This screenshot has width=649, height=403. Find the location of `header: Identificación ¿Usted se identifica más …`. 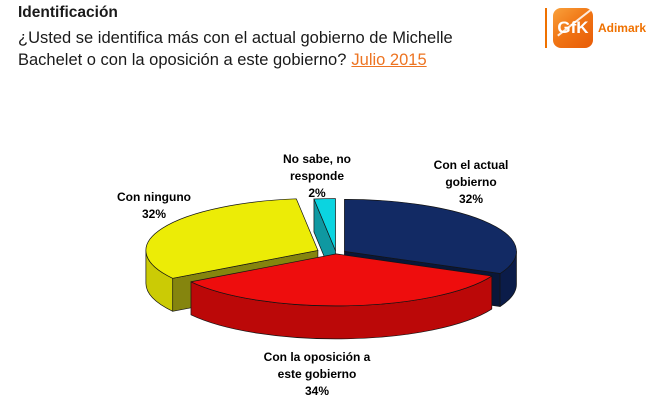

header: Identificación ¿Usted se identifica más … is located at coordinates (235, 37).